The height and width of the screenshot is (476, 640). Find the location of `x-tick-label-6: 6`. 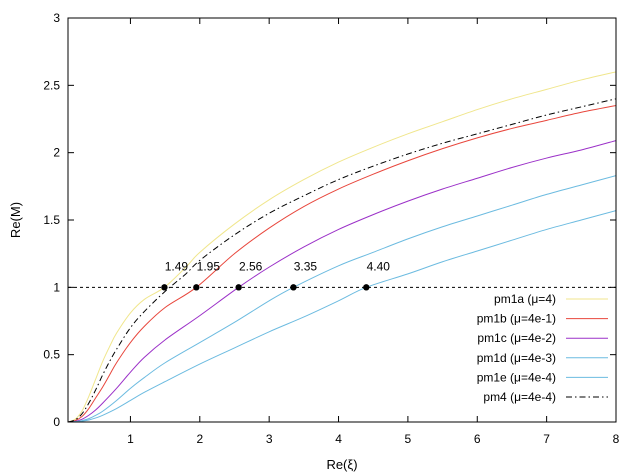

x-tick-label-6: 6 is located at coordinates (477, 439).